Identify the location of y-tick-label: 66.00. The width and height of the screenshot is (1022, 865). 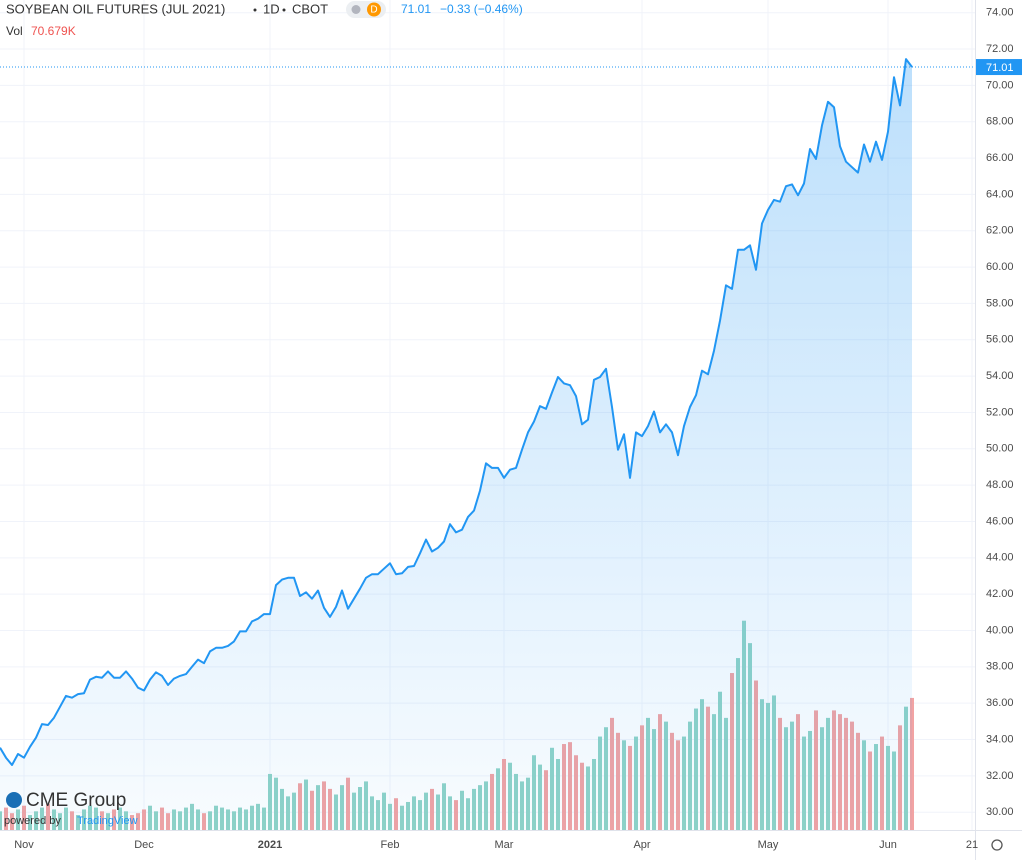
(1000, 158).